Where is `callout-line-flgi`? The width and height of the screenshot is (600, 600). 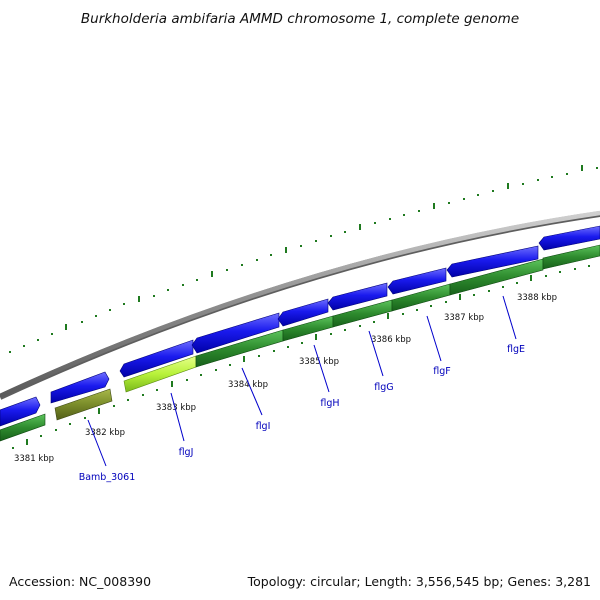 callout-line-flgi is located at coordinates (252, 391).